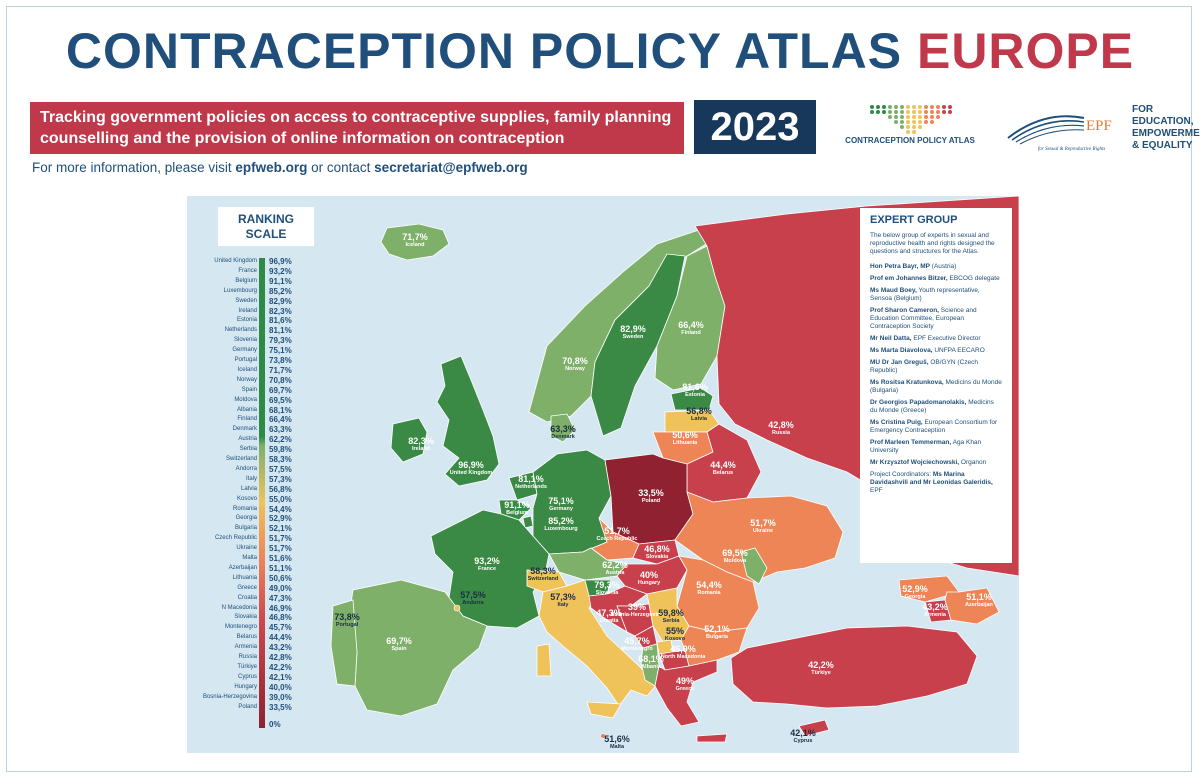 Image resolution: width=1200 pixels, height=780 pixels. I want to click on country-portugal, so click(344, 643).